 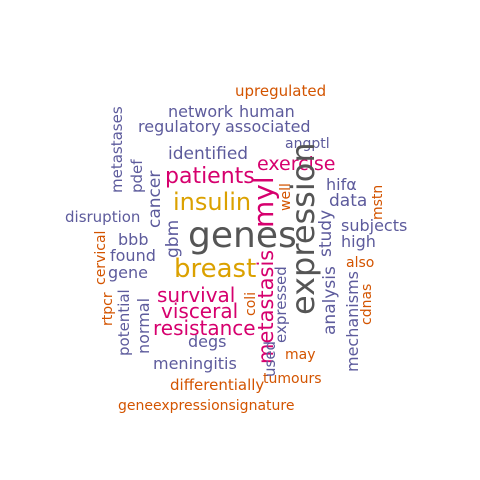 What do you see at coordinates (358, 241) in the screenshot?
I see `word-high: high` at bounding box center [358, 241].